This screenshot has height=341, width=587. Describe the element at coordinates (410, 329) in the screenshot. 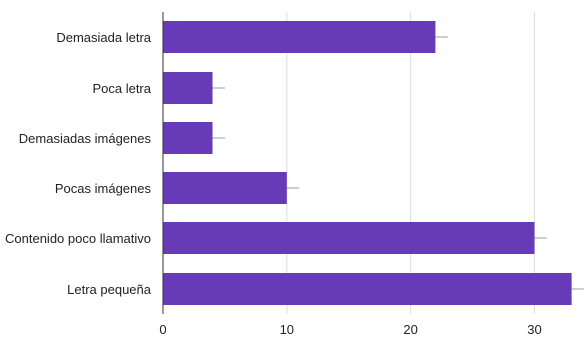

I see `x-tick-label: 20` at that location.